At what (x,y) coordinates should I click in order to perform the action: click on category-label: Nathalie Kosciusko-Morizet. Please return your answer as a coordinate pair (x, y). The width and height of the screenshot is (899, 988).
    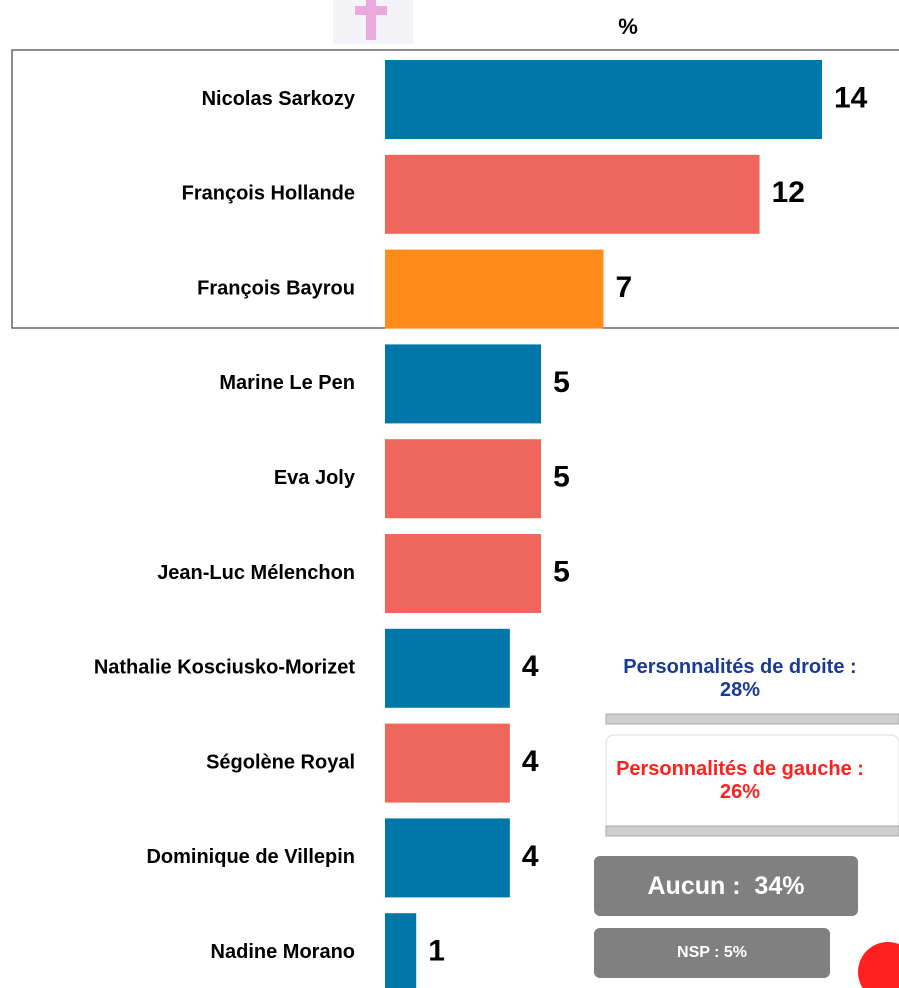
    Looking at the image, I should click on (225, 668).